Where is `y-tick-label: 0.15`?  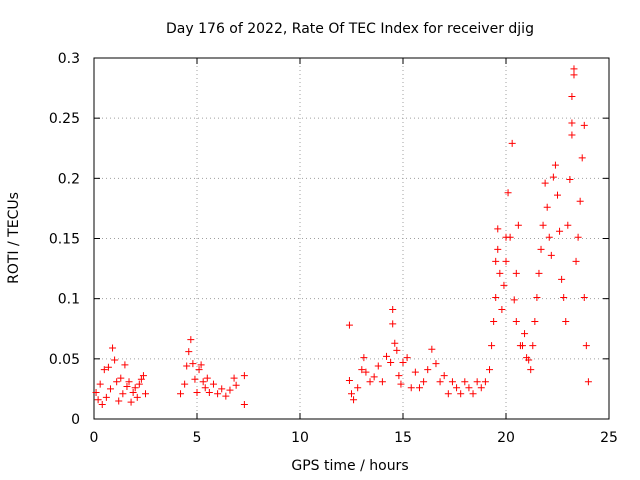
y-tick-label: 0.15 is located at coordinates (64, 240).